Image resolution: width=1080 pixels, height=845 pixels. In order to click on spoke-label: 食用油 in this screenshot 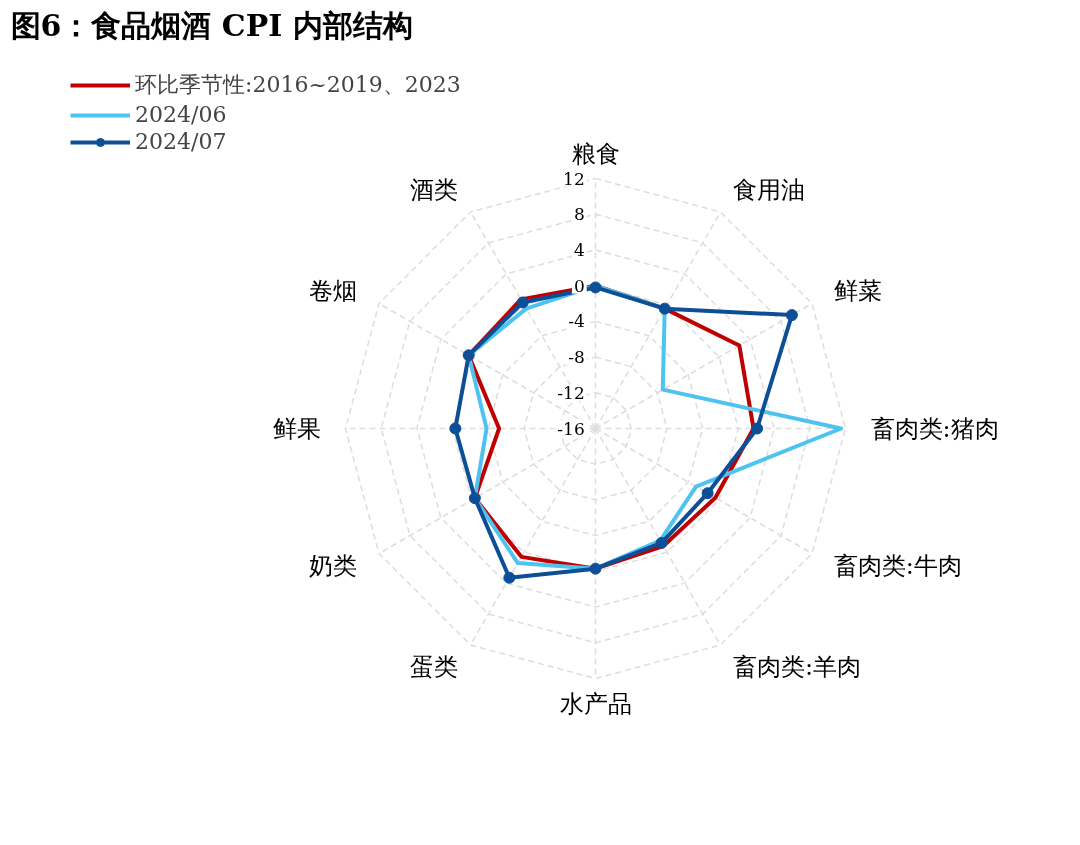, I will do `click(769, 190)`.